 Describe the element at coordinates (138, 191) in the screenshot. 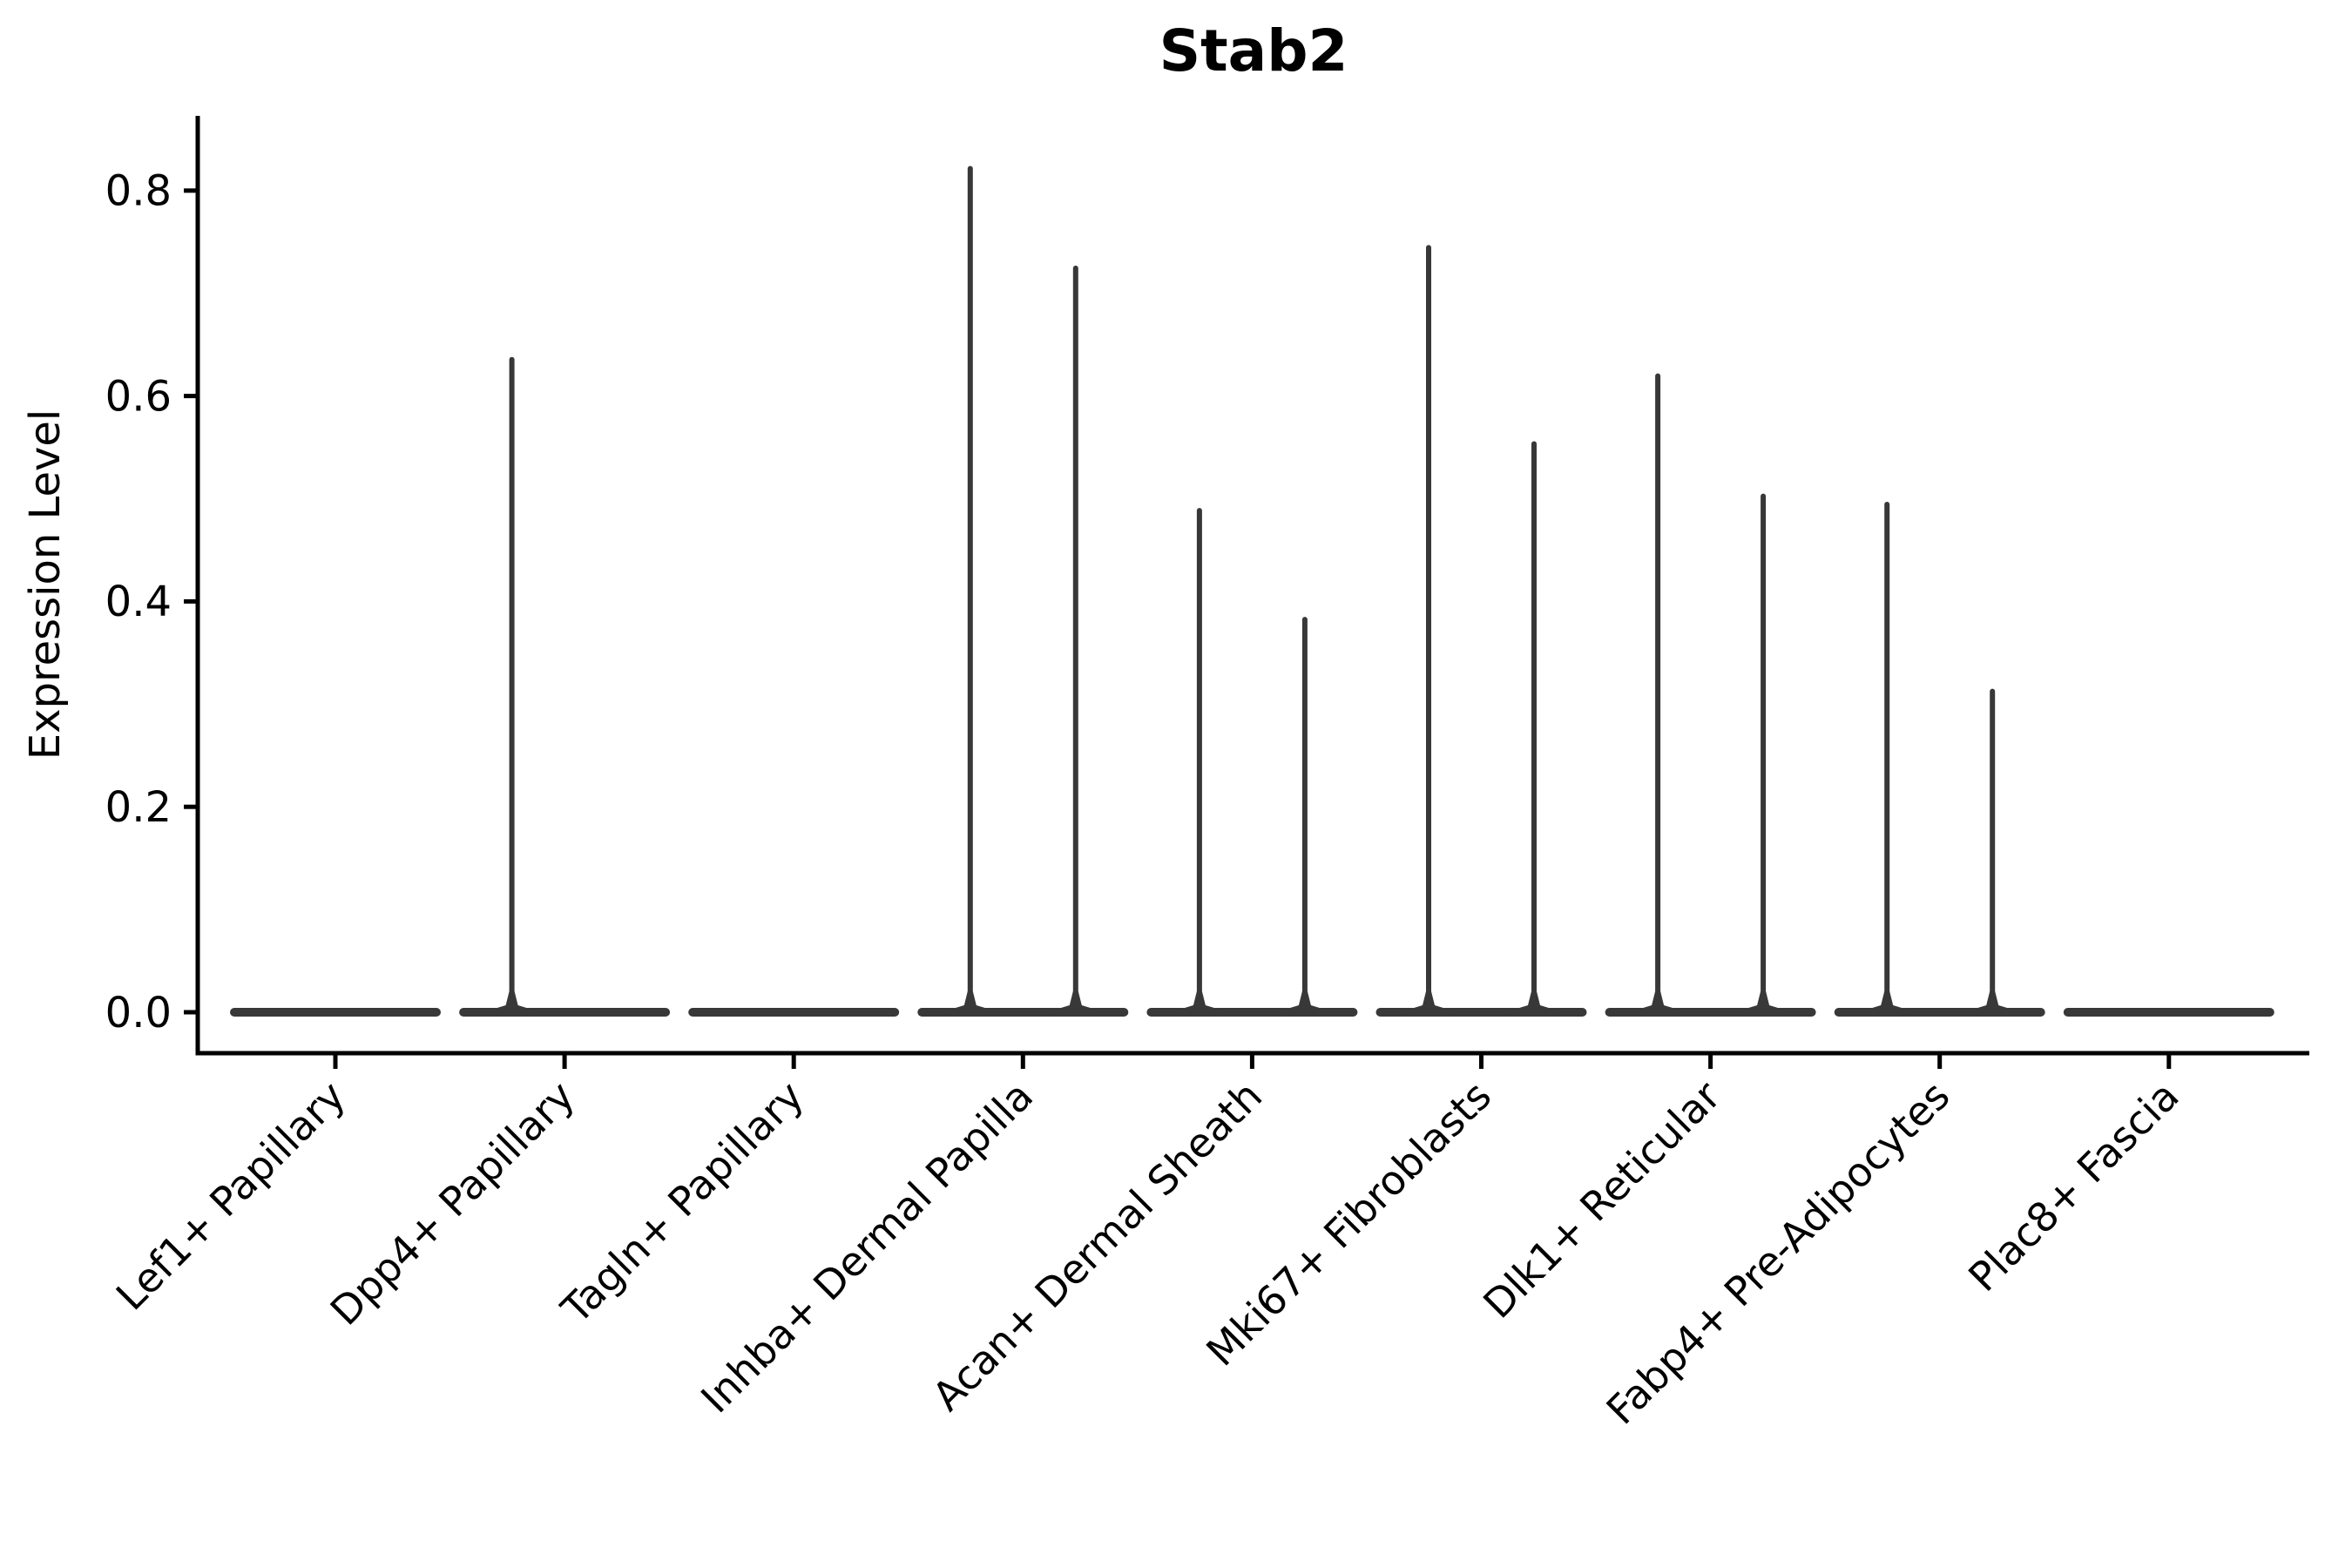

I see `y-tick-label: 0.8` at that location.